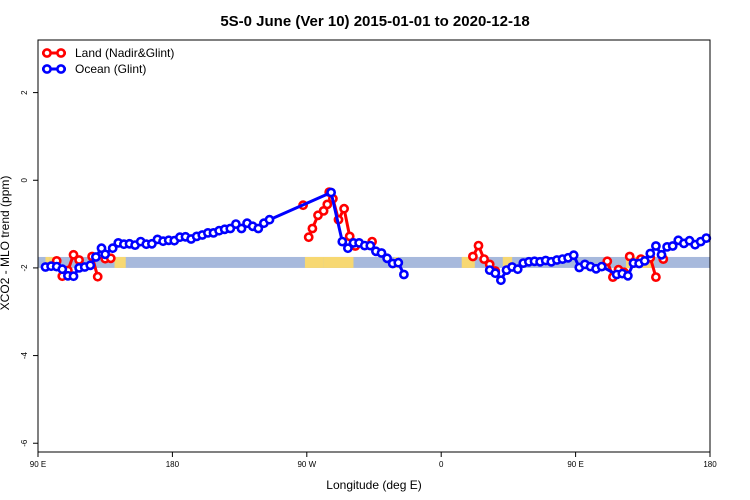  What do you see at coordinates (306, 464) in the screenshot?
I see `x-tick-label: 90 W` at bounding box center [306, 464].